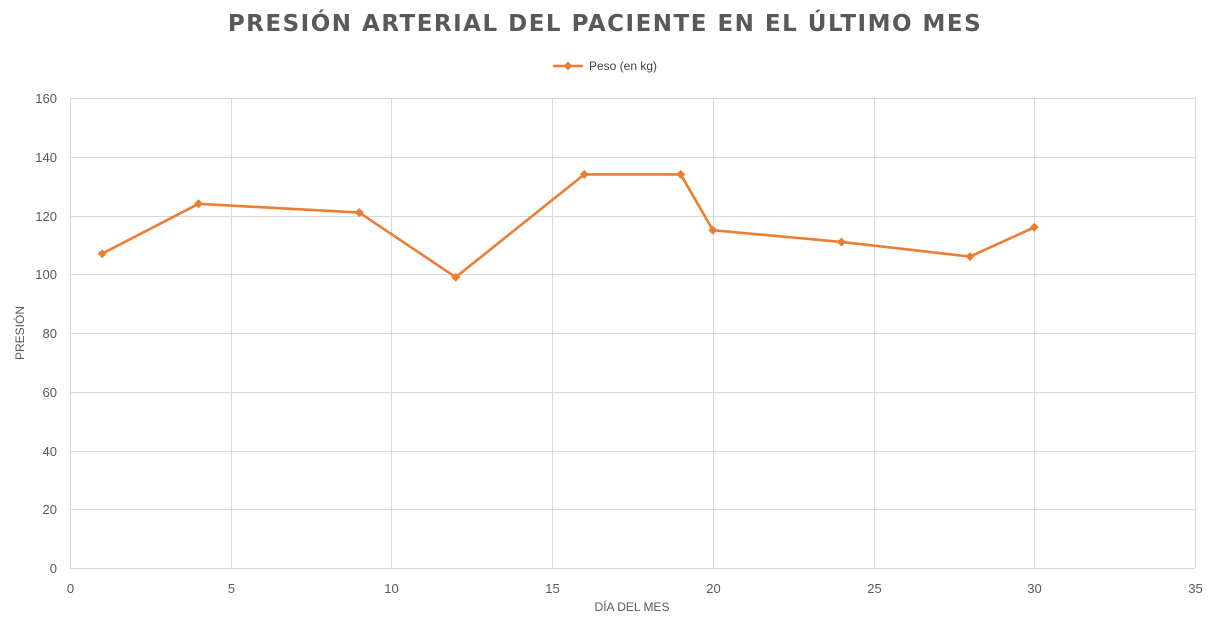  What do you see at coordinates (623, 66) in the screenshot?
I see `legend-label: Peso (en kg)` at bounding box center [623, 66].